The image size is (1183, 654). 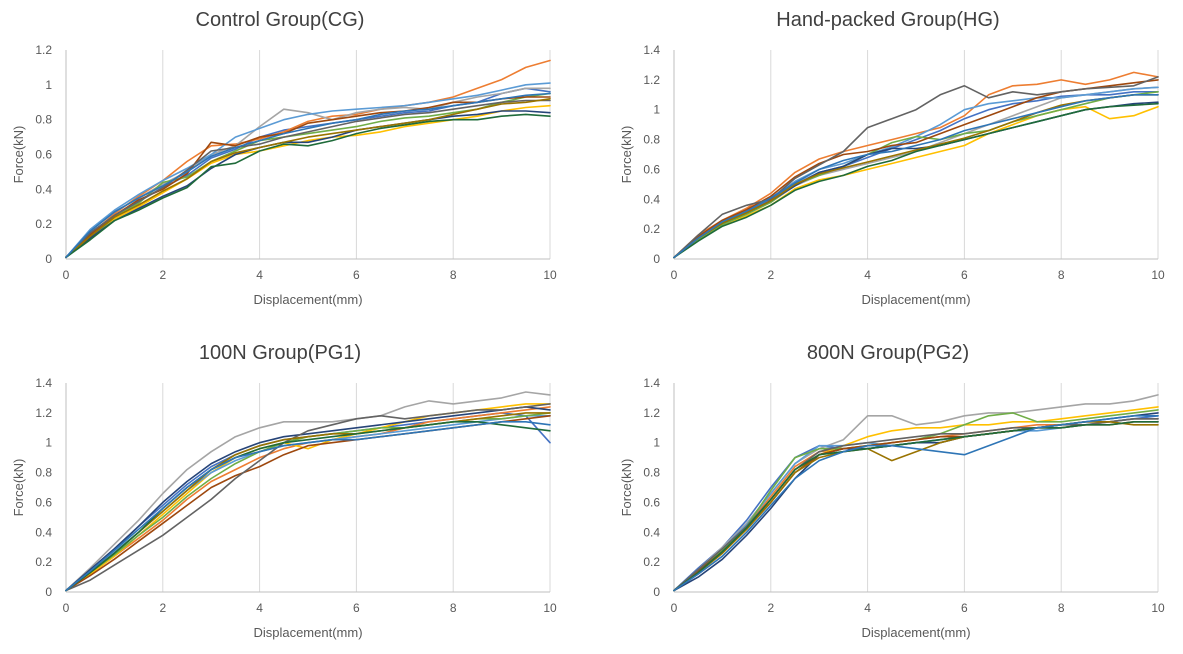 I want to click on pg1-x-tick-label: 0, so click(x=66, y=608).